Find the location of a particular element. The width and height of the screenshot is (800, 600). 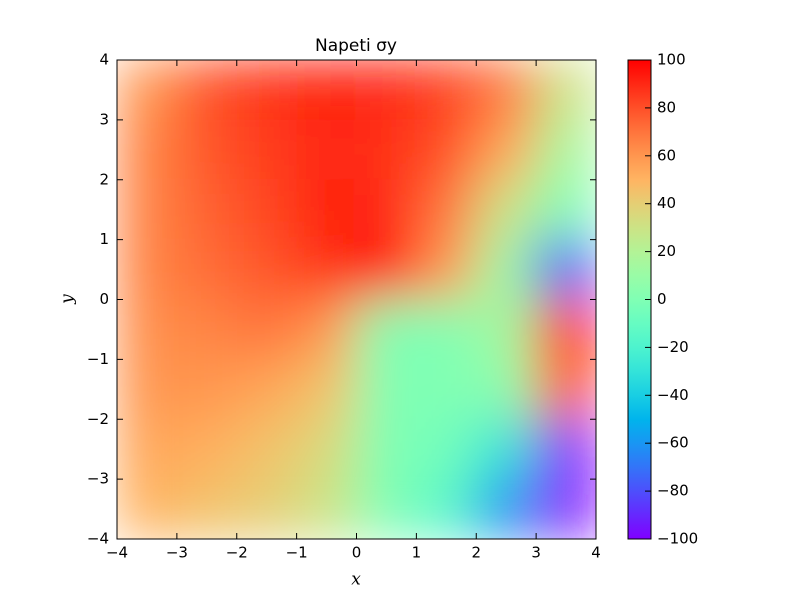

x-tick-label: −3 is located at coordinates (177, 553).